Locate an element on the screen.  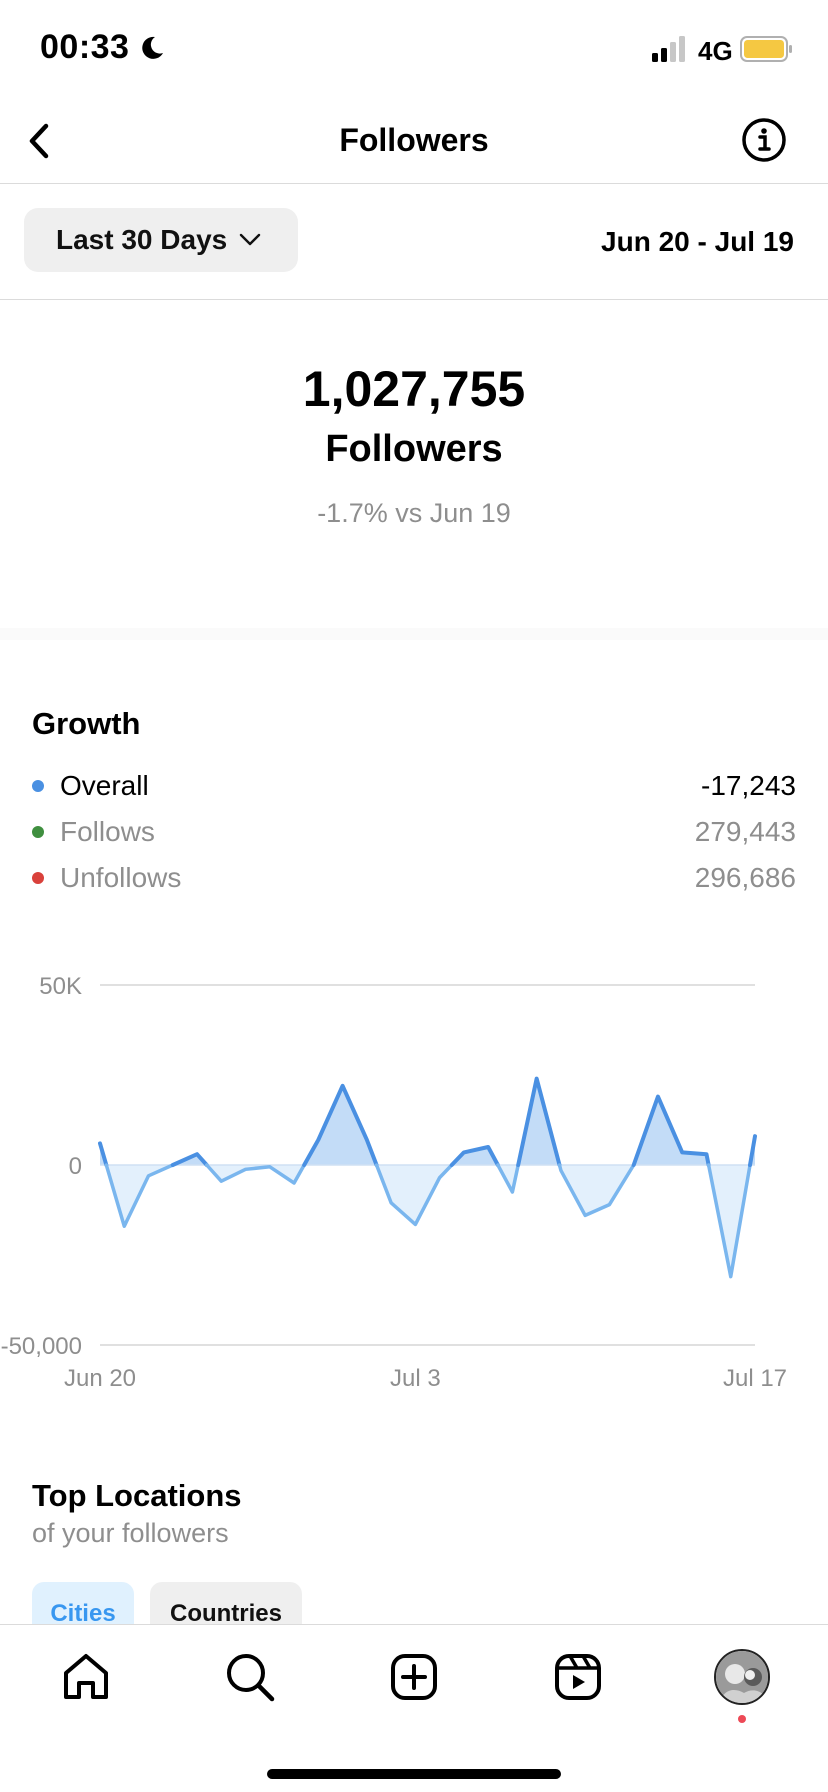
legend-dot-overall is located at coordinates (38, 786).